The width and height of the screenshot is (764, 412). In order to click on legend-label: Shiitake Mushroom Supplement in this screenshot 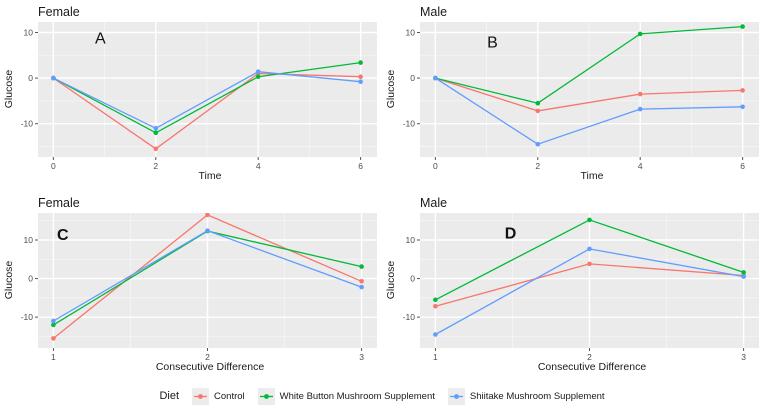, I will do `click(537, 396)`.